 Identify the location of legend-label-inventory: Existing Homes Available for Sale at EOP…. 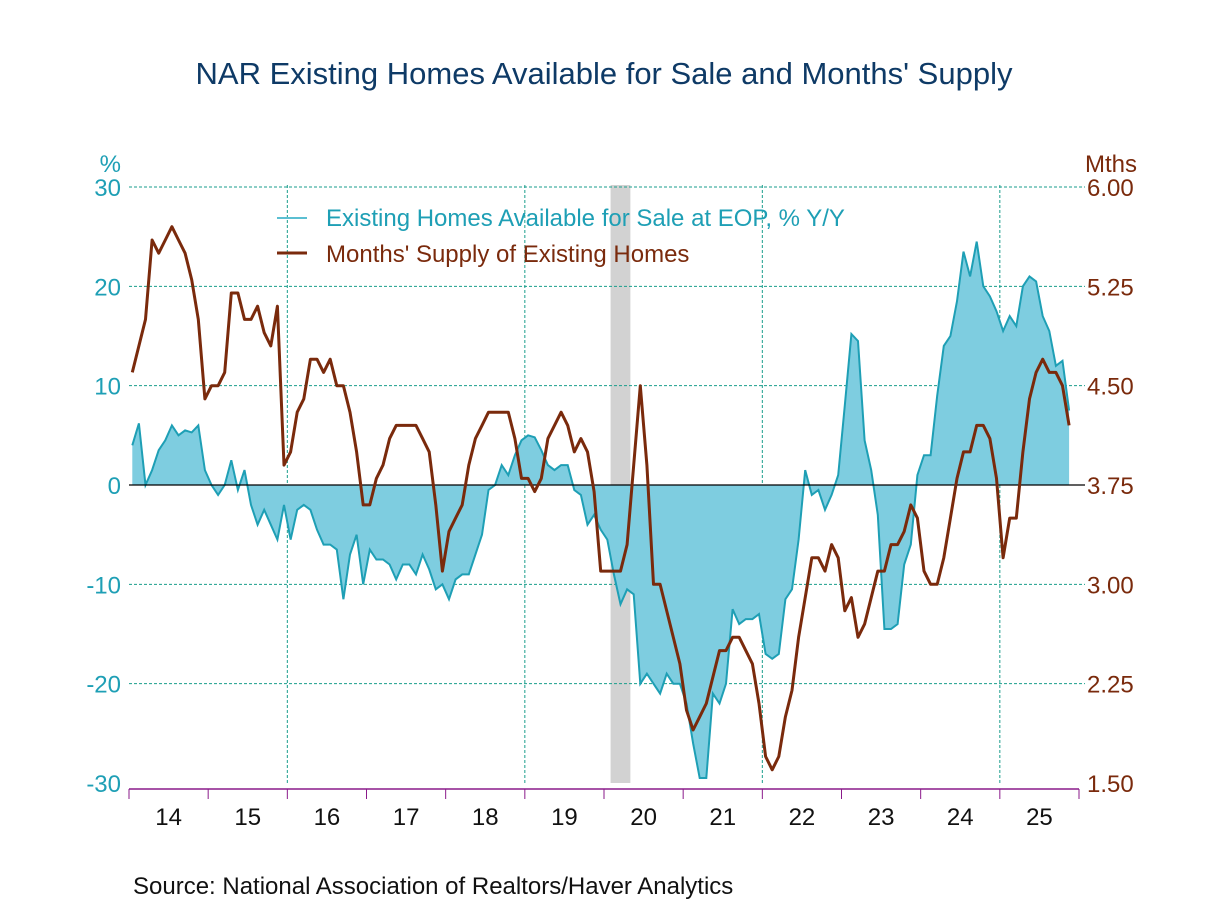
(585, 218).